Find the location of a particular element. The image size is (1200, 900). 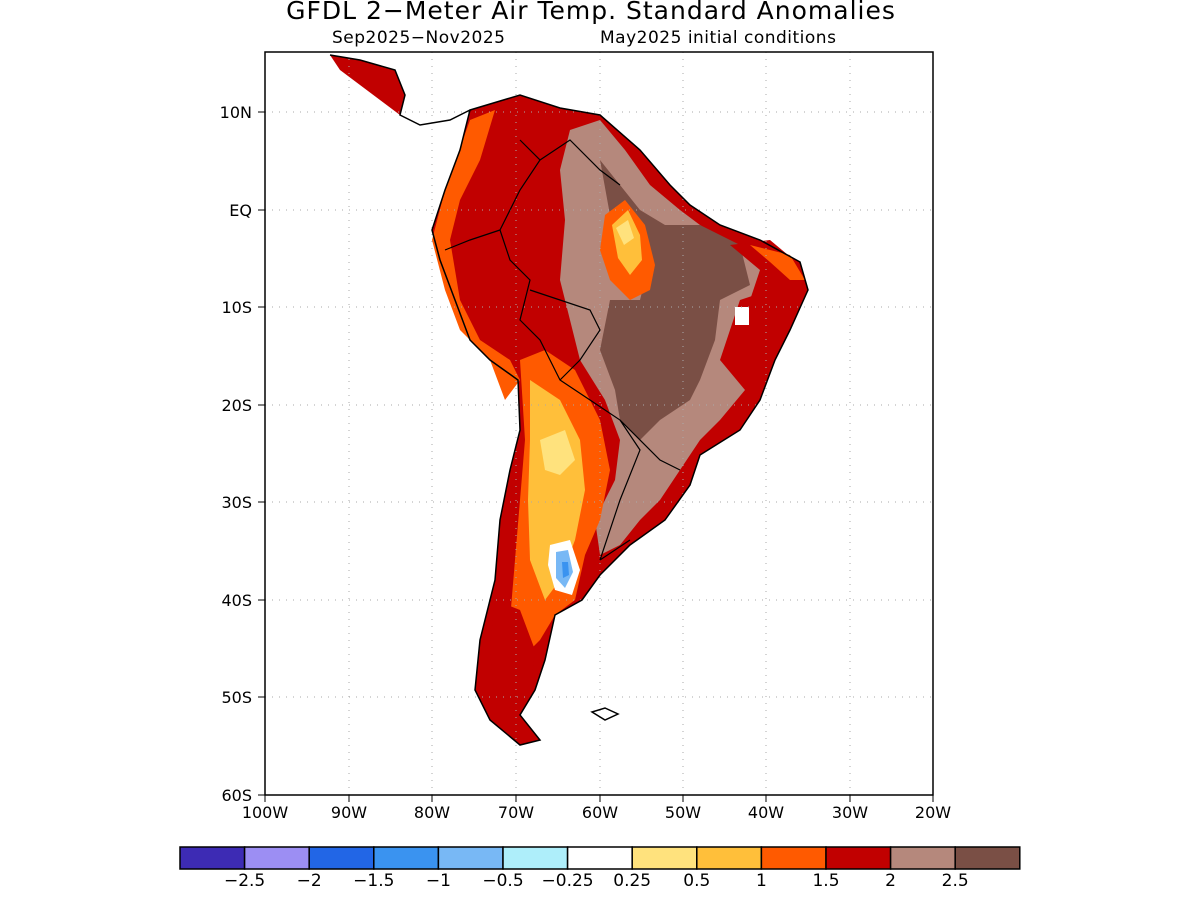

lon-label: 30W is located at coordinates (850, 812).